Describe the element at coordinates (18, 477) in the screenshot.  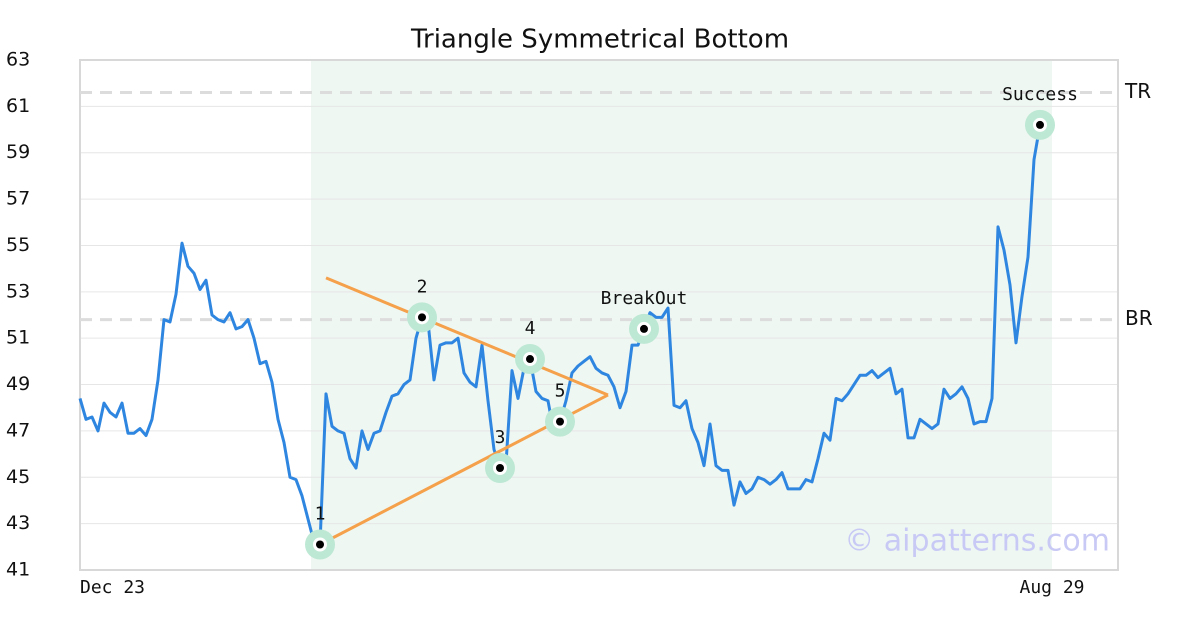
I see `y-tick-label: 45` at that location.